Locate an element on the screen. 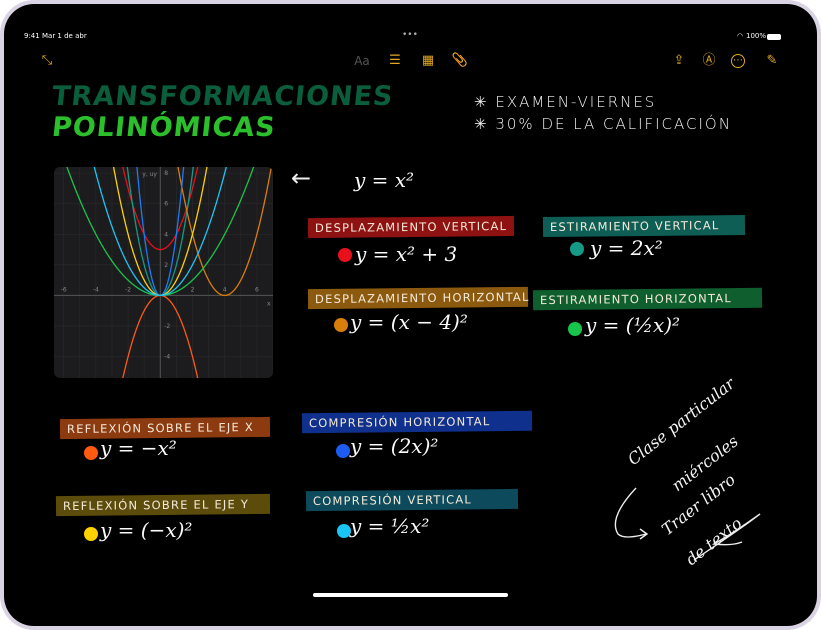 Image resolution: width=821 pixels, height=630 pixels. title-line-1: TRANSFORMACIONES is located at coordinates (223, 96).